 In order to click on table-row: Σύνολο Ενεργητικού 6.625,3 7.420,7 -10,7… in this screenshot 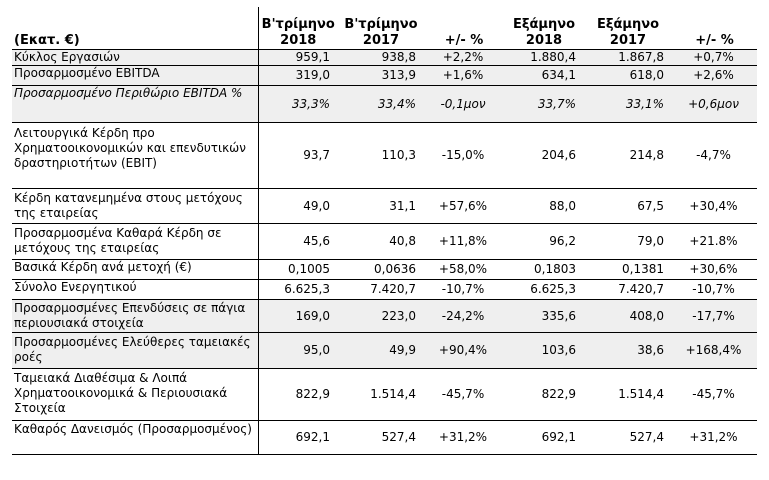, I will do `click(384, 289)`.